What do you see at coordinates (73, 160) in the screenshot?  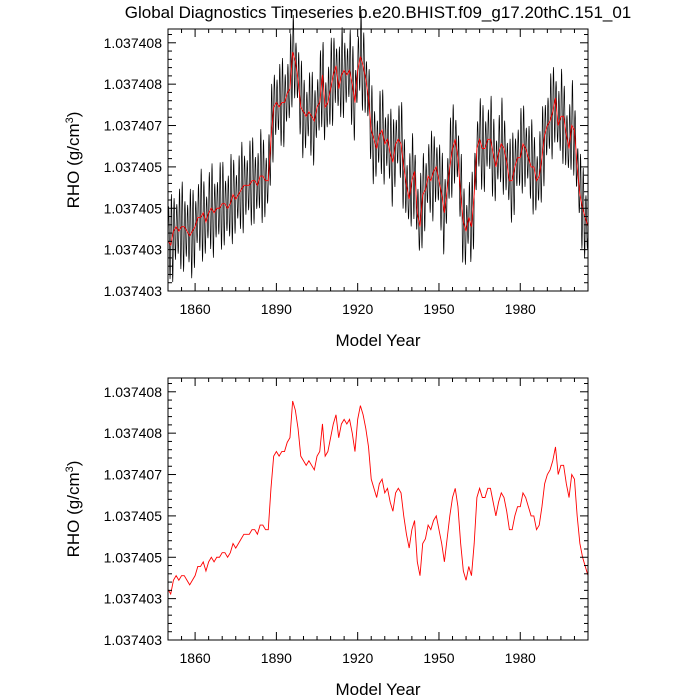 I see `top-y-axis-label: RHO (g/cm3)` at bounding box center [73, 160].